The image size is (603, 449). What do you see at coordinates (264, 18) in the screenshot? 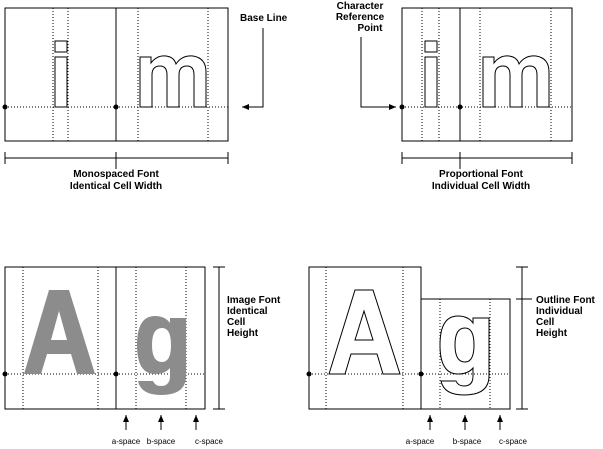
I see `base-line-label: Base Line` at bounding box center [264, 18].